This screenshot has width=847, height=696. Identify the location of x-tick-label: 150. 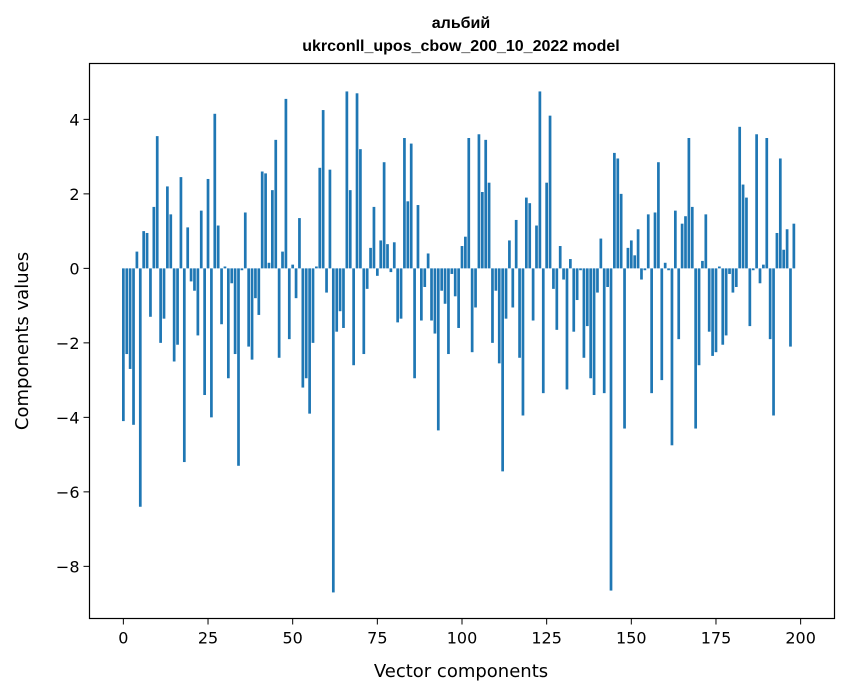
(631, 638).